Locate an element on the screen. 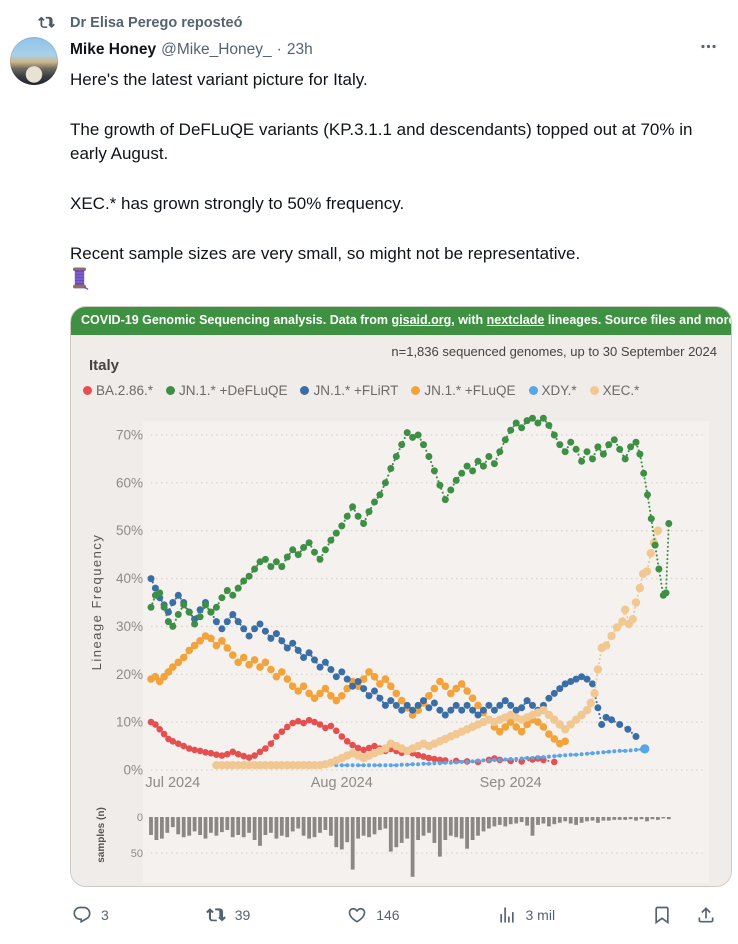 The image size is (738, 944). banner-link-gisaid: gisaid.org is located at coordinates (421, 320).